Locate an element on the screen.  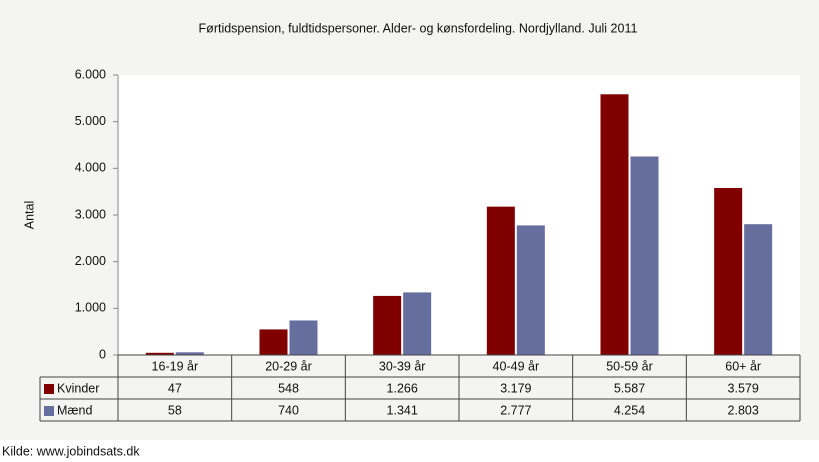
table-value: 3.579 is located at coordinates (743, 388).